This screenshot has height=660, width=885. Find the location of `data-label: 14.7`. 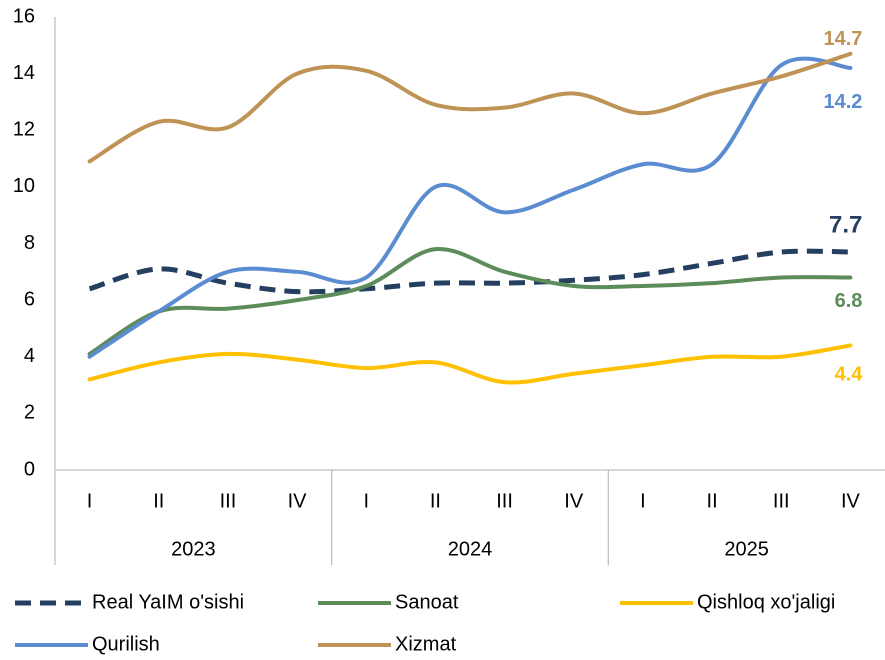

data-label: 14.7 is located at coordinates (842, 39).